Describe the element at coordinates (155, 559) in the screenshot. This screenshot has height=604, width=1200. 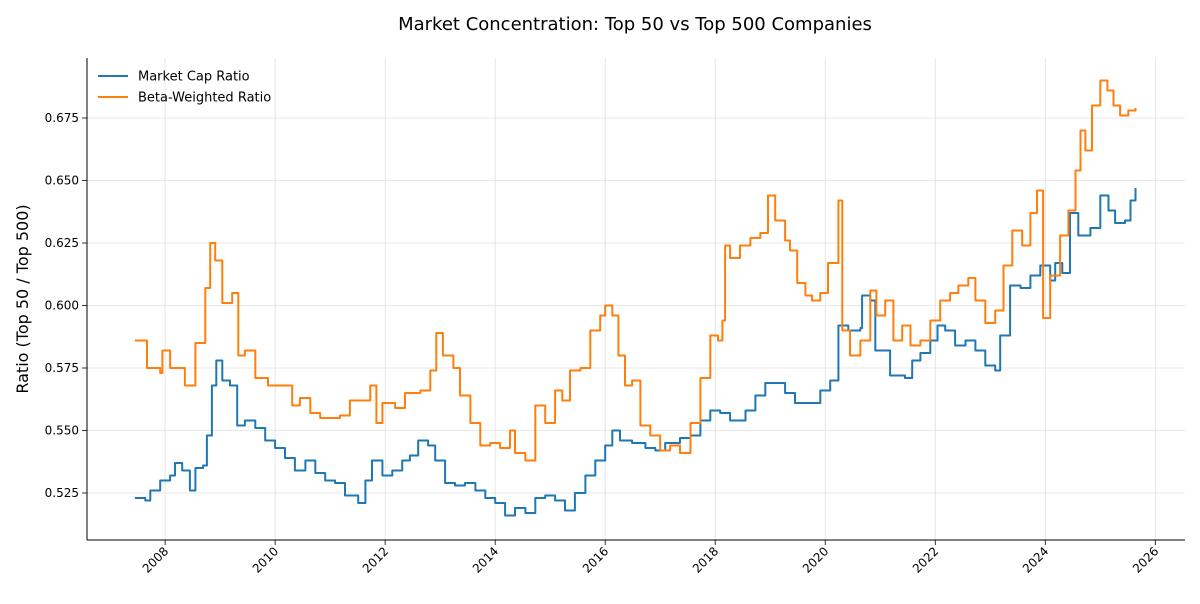
I see `x-tick-label: 2008` at that location.